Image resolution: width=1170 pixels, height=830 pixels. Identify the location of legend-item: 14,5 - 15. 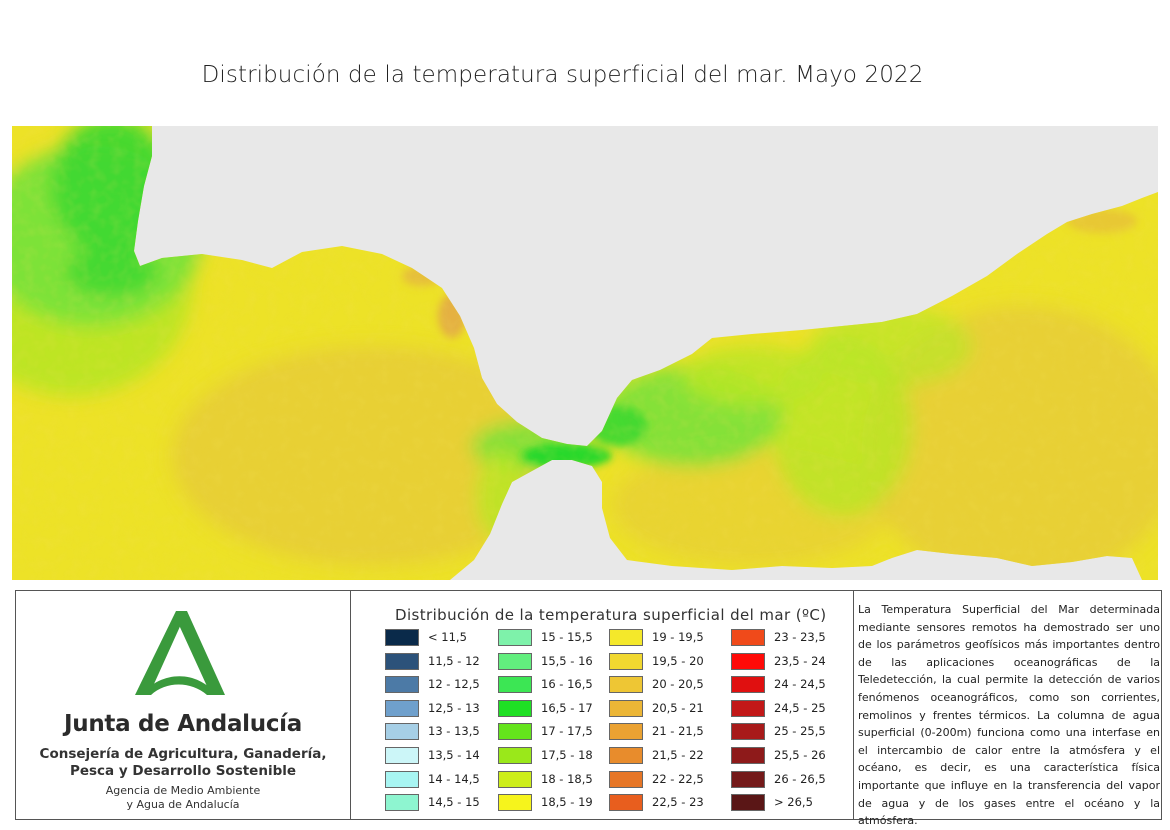
(445, 802).